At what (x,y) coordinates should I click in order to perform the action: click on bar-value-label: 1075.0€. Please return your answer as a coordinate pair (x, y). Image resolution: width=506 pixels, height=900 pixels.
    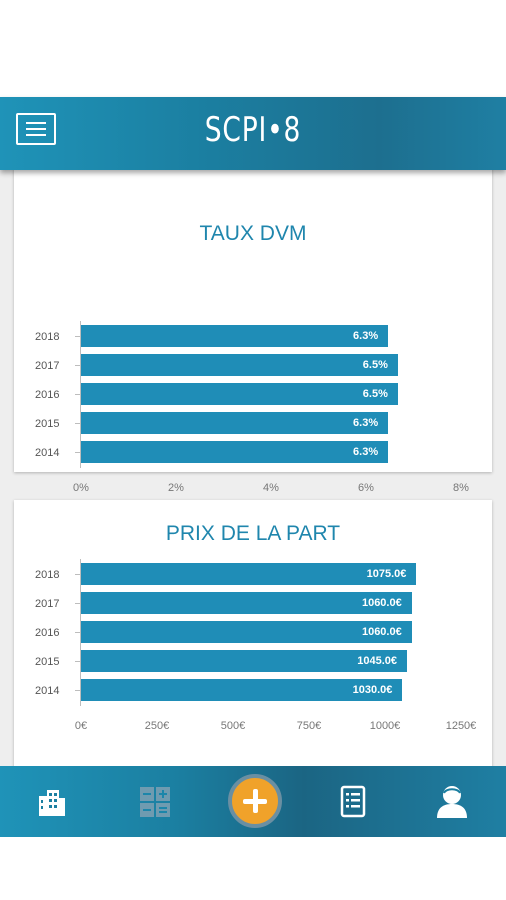
    Looking at the image, I should click on (386, 574).